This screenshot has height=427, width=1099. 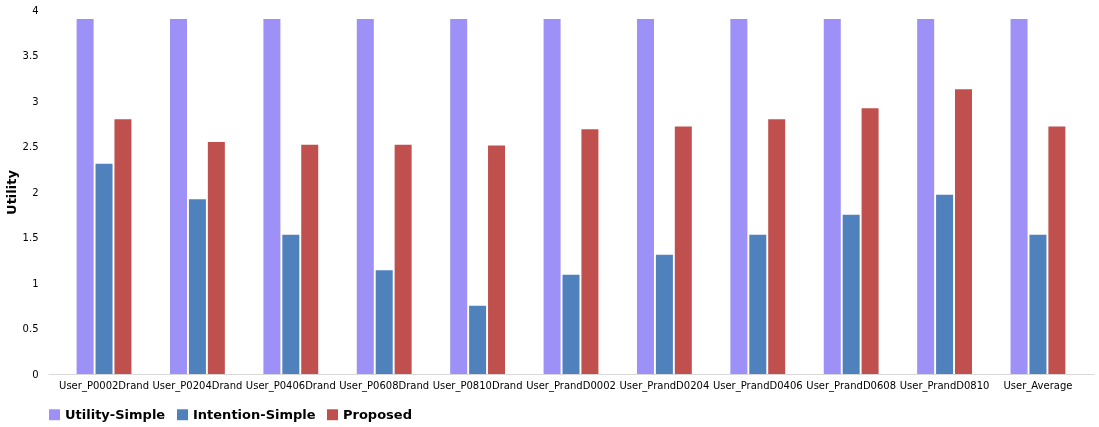 I want to click on legend-label: Proposed, so click(x=377, y=414).